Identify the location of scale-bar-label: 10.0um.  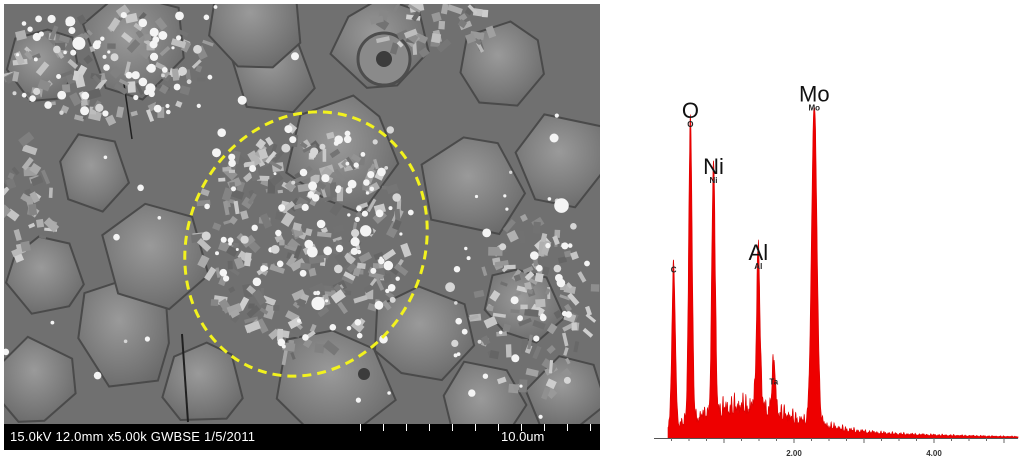
(523, 436).